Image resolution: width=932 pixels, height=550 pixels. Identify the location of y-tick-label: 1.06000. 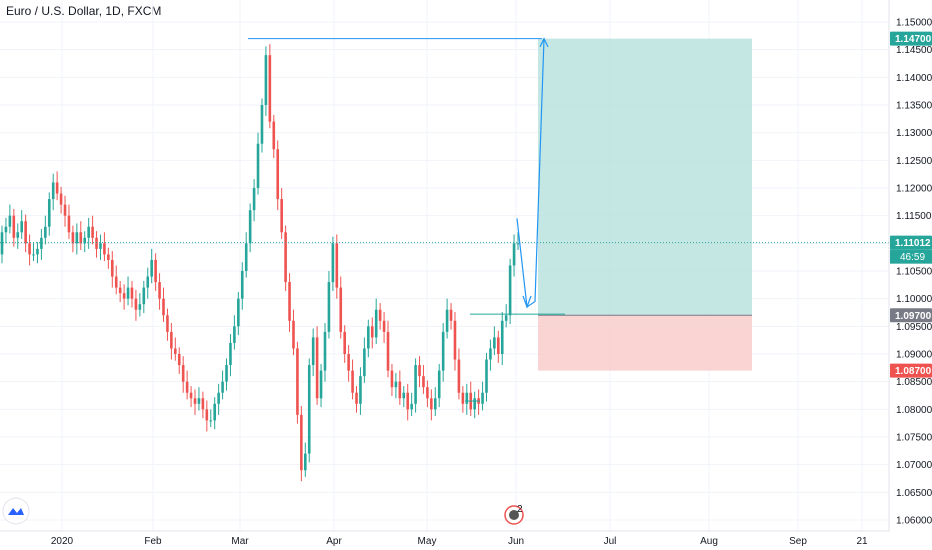
(914, 521).